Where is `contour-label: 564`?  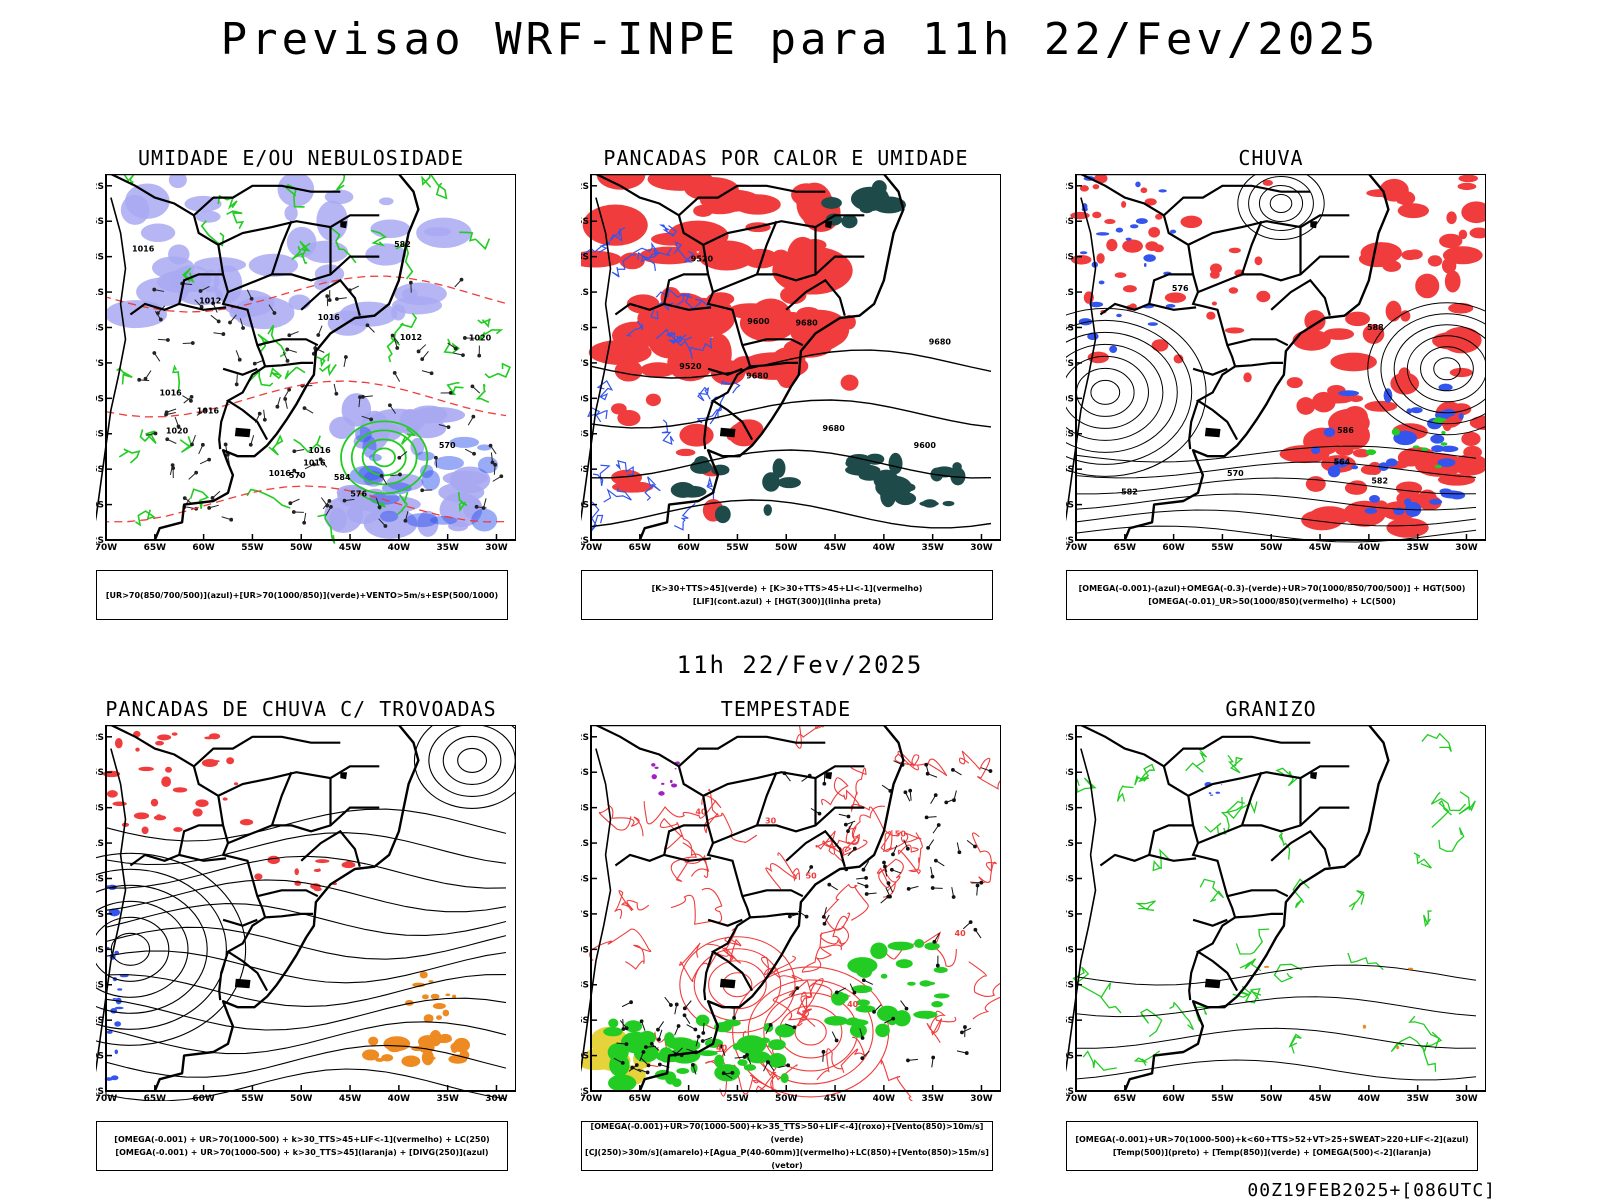
contour-label: 564 is located at coordinates (1342, 461).